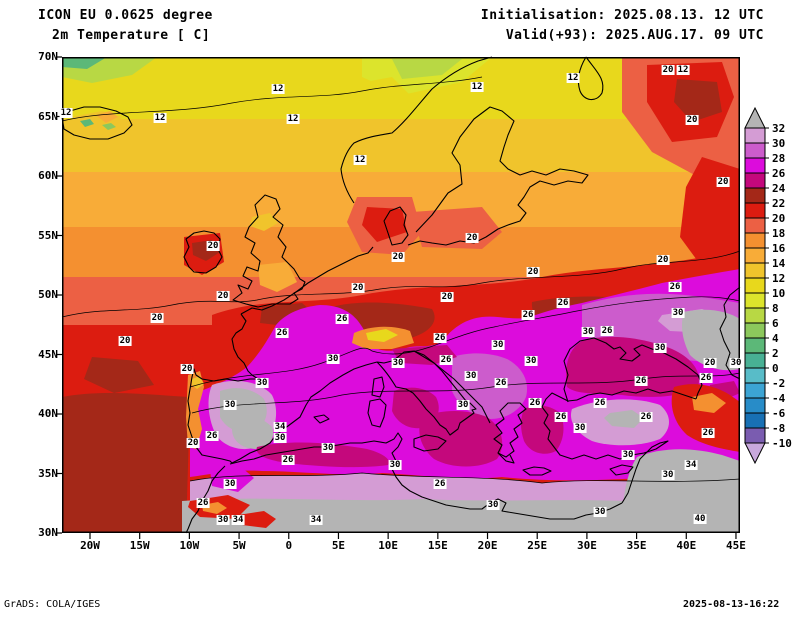  I want to click on lon-tick-label: 45E, so click(736, 545).